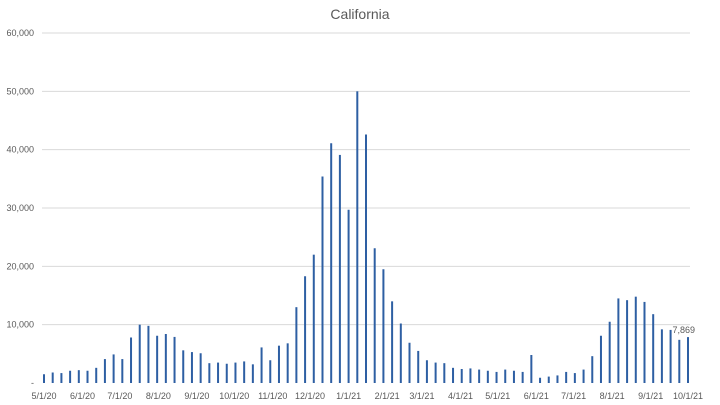 Image resolution: width=720 pixels, height=405 pixels. Describe the element at coordinates (460, 396) in the screenshot. I see `x-tick-label: 4/1/21` at that location.